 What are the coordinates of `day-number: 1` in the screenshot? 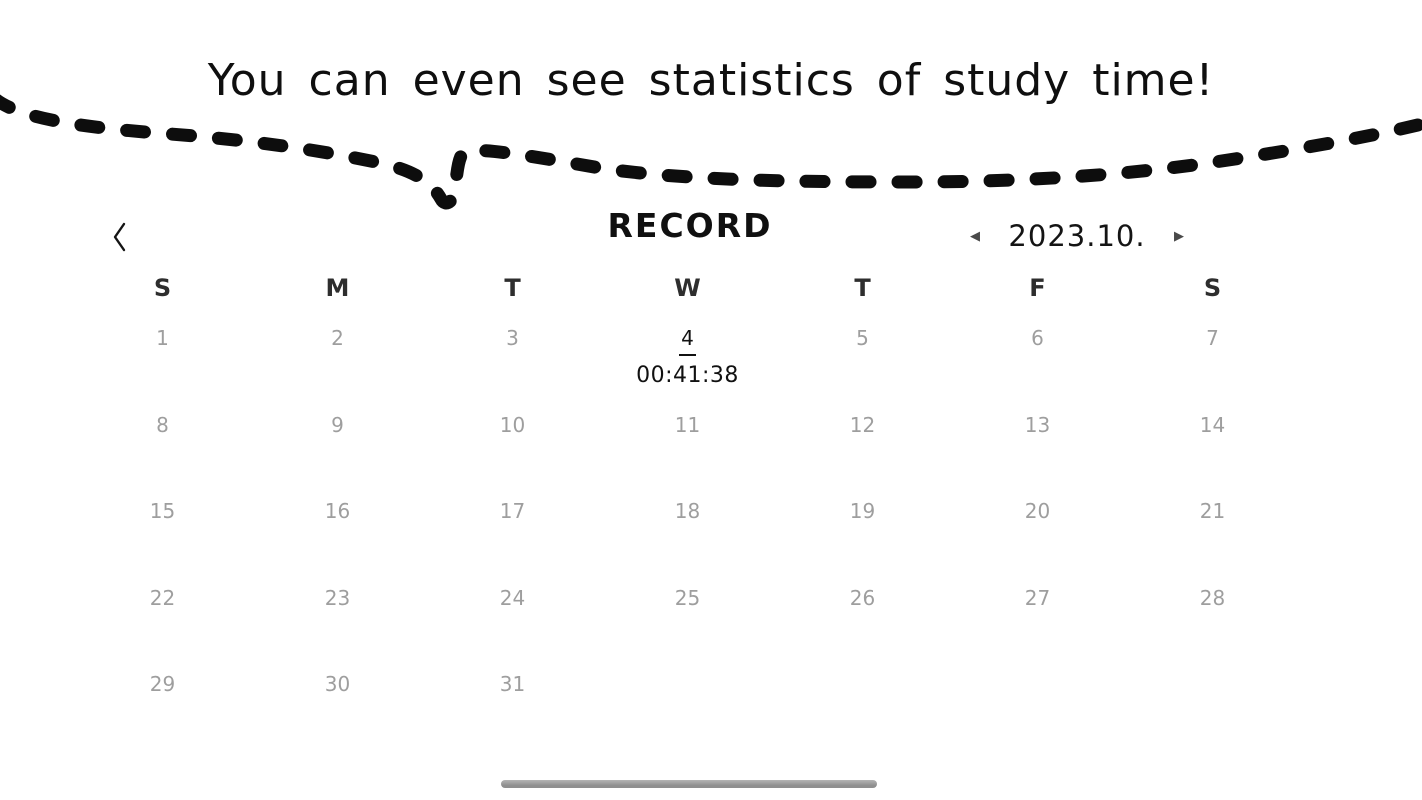 It's located at (162, 338).